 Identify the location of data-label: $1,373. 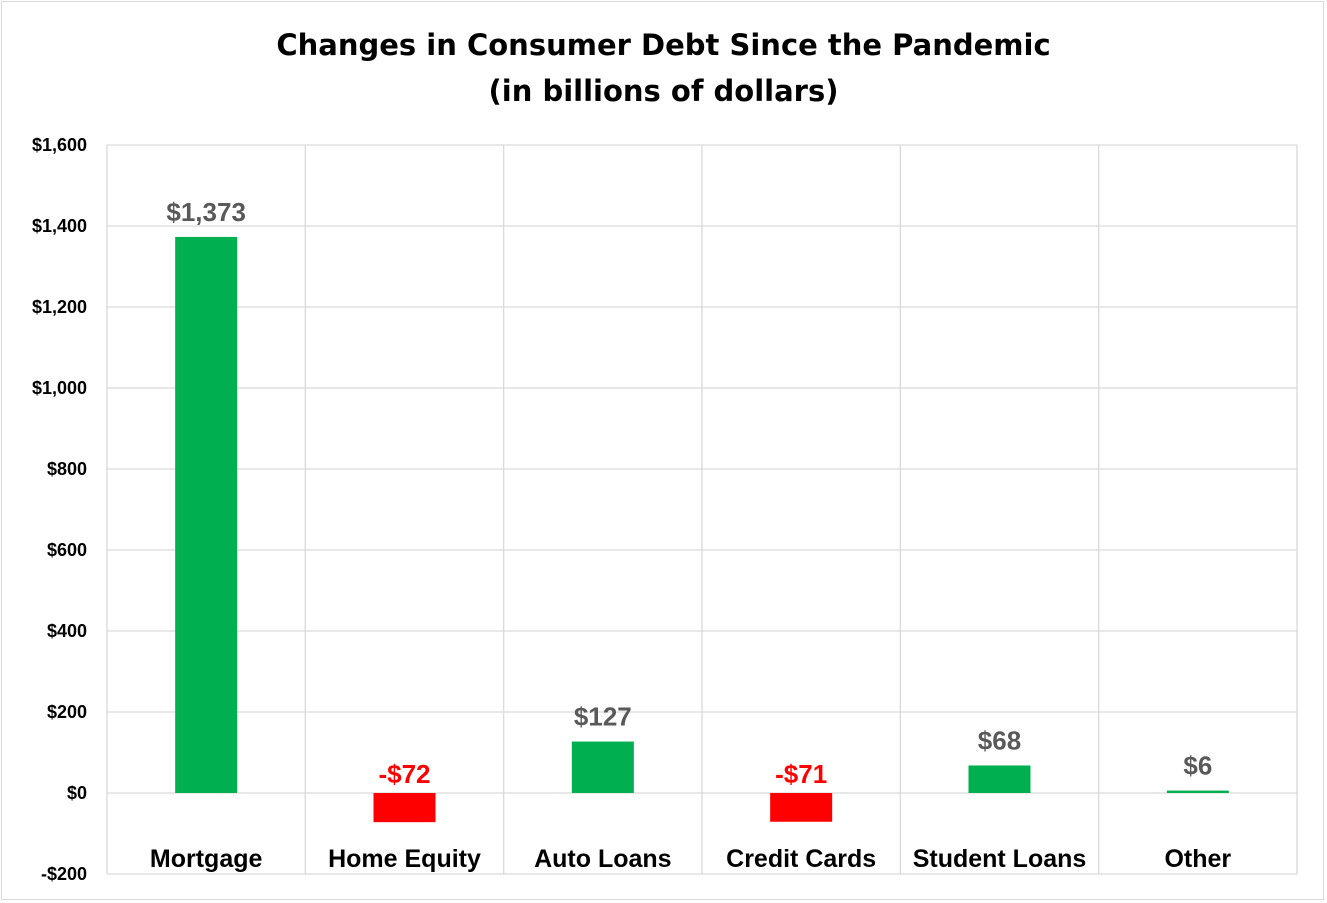
(206, 212).